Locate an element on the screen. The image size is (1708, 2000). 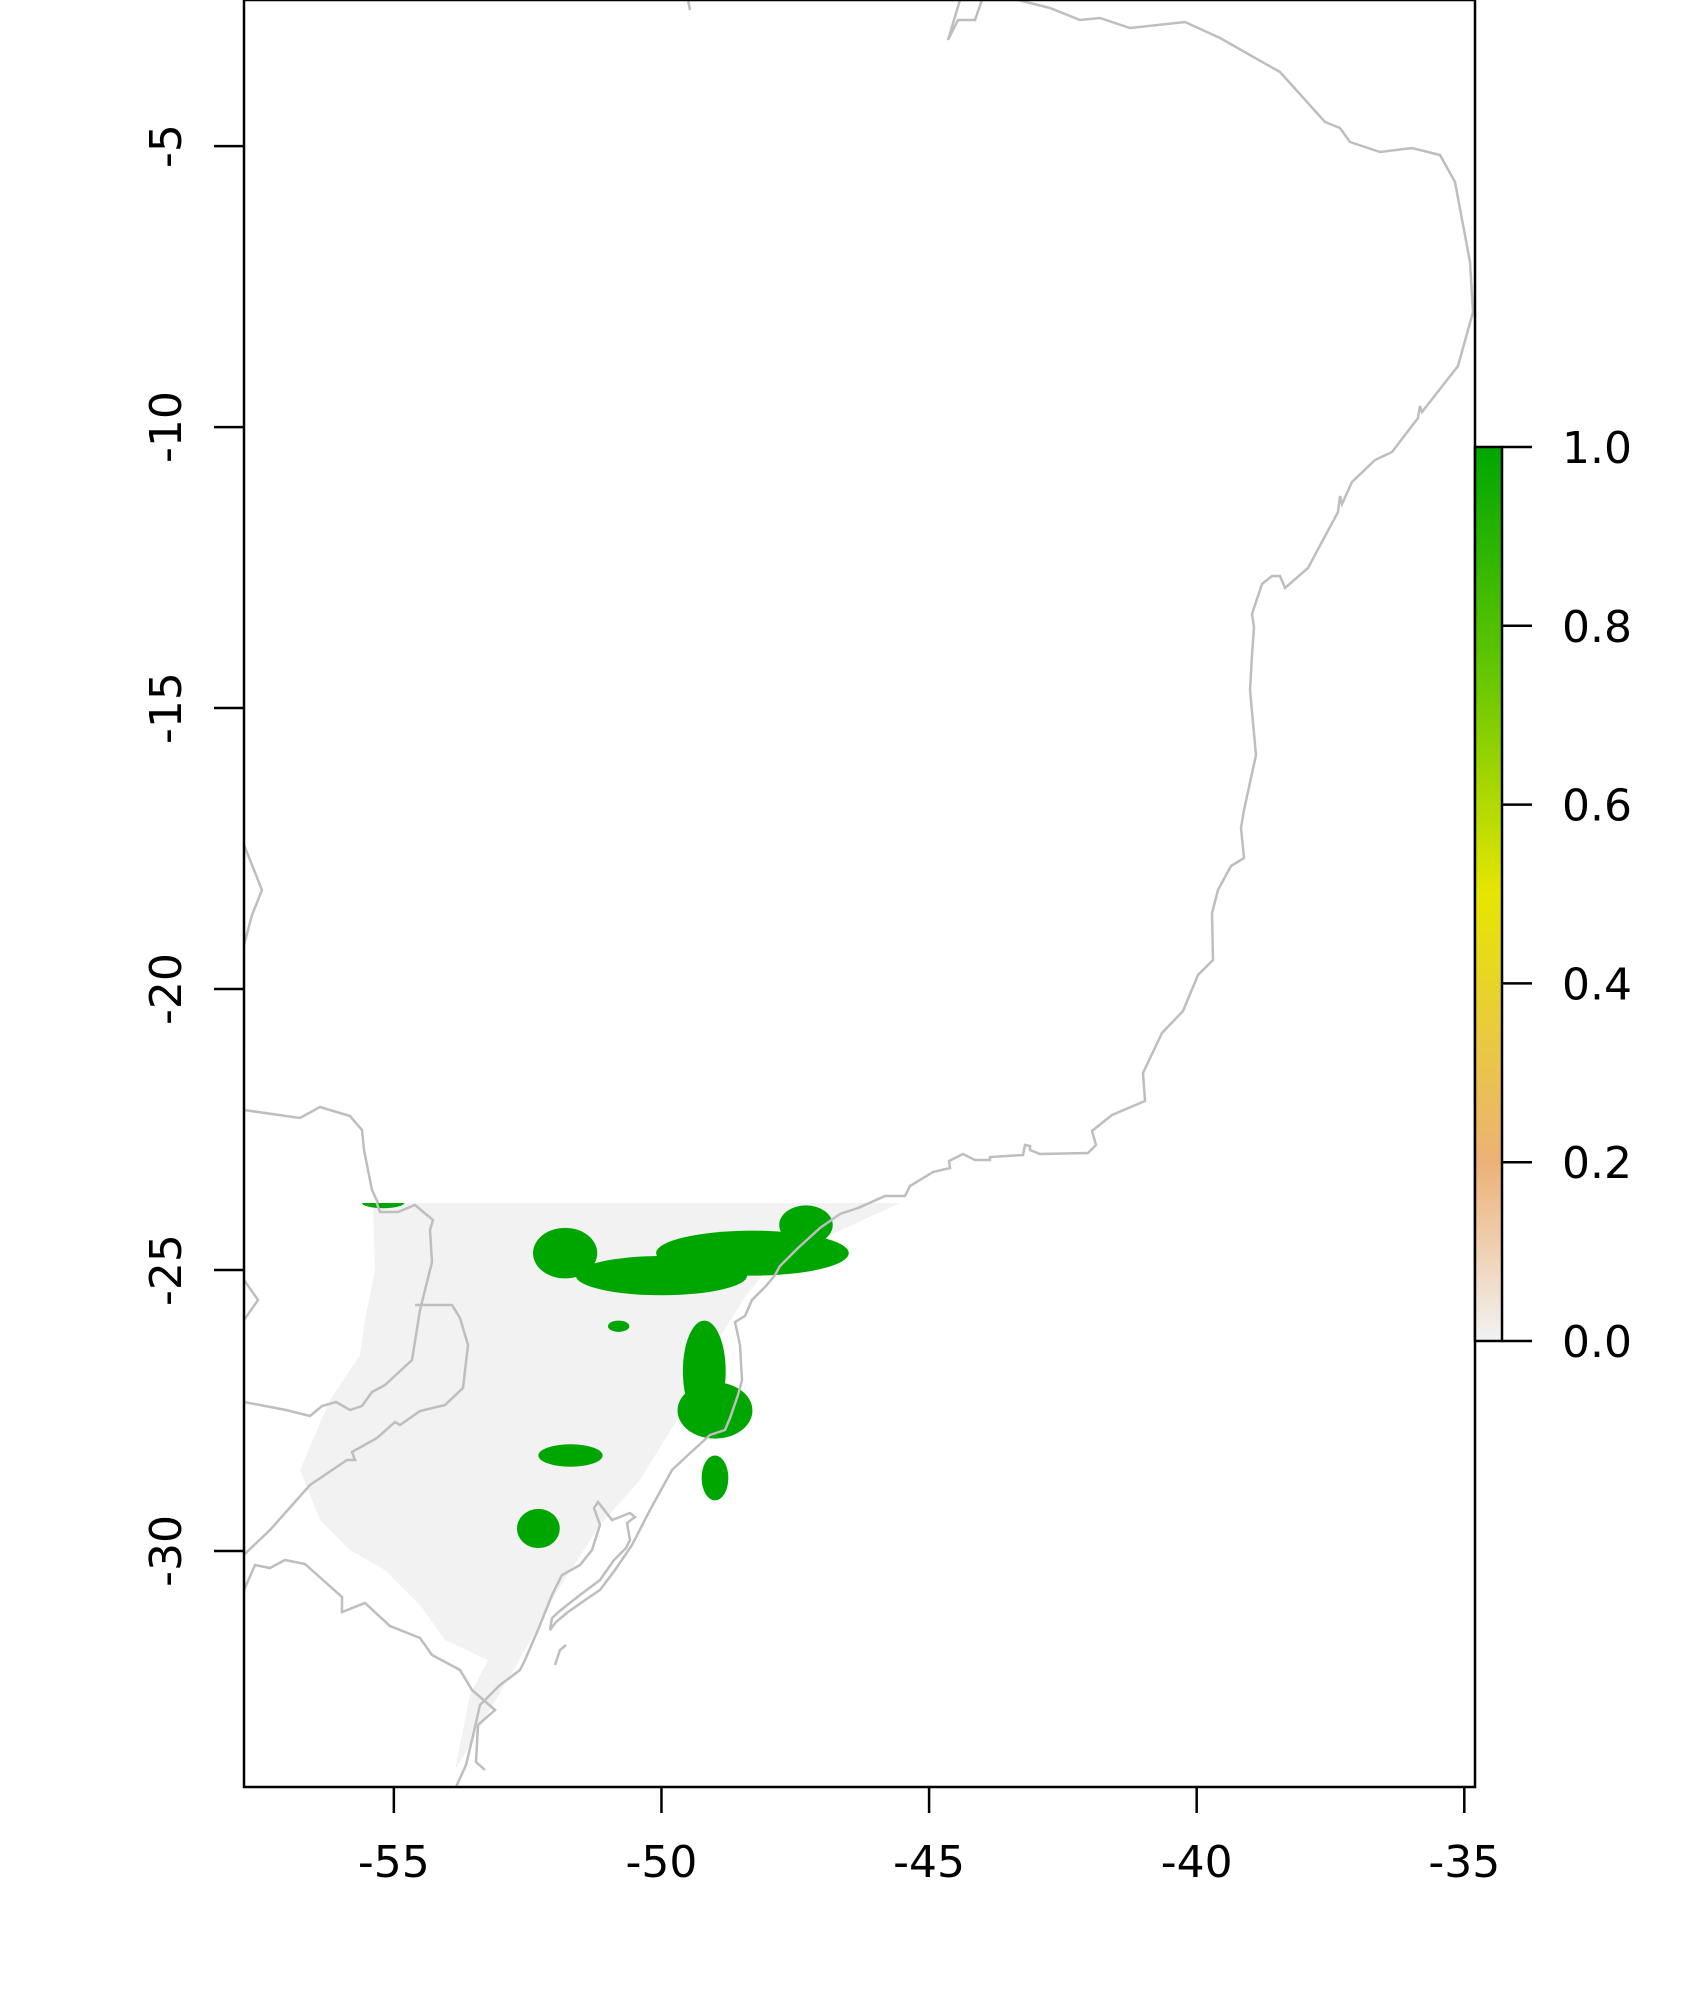
y-tick-label: -25 is located at coordinates (166, 1270).